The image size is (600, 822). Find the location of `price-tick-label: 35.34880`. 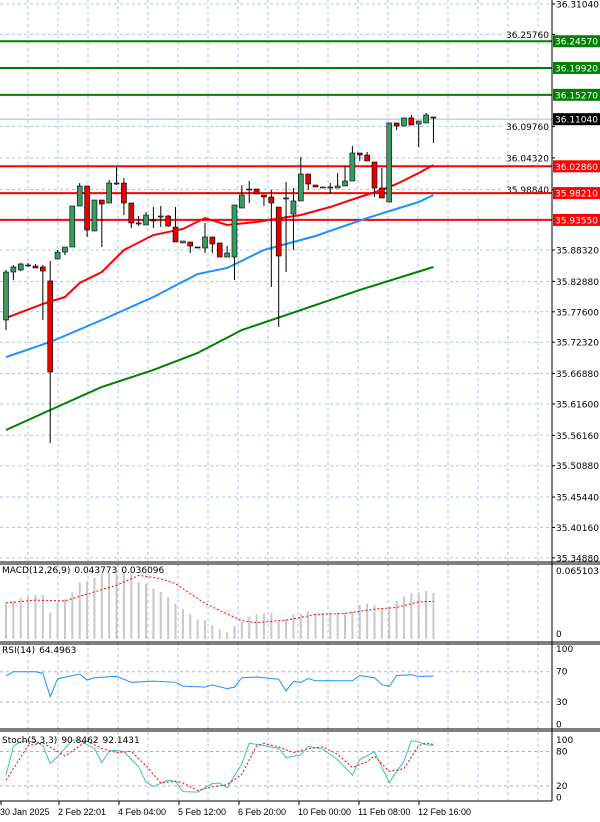

price-tick-label: 35.34880 is located at coordinates (577, 559).